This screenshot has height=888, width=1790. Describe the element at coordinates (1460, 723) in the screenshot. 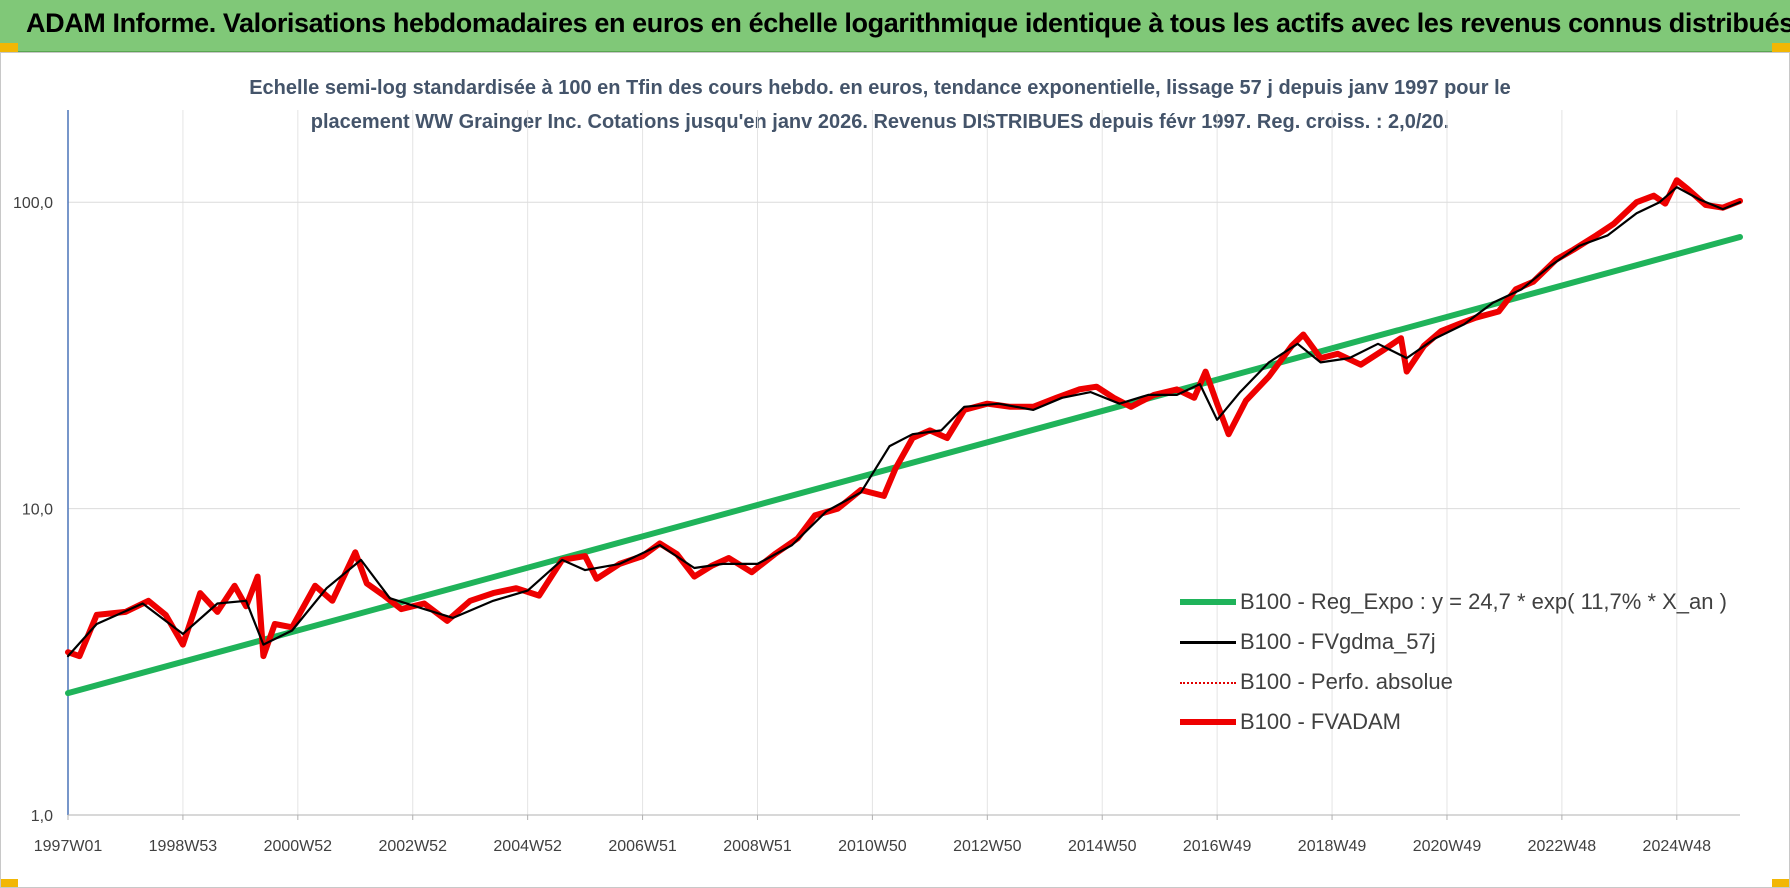

I see `legend-item-fvadam: B100 - FVADAM` at that location.